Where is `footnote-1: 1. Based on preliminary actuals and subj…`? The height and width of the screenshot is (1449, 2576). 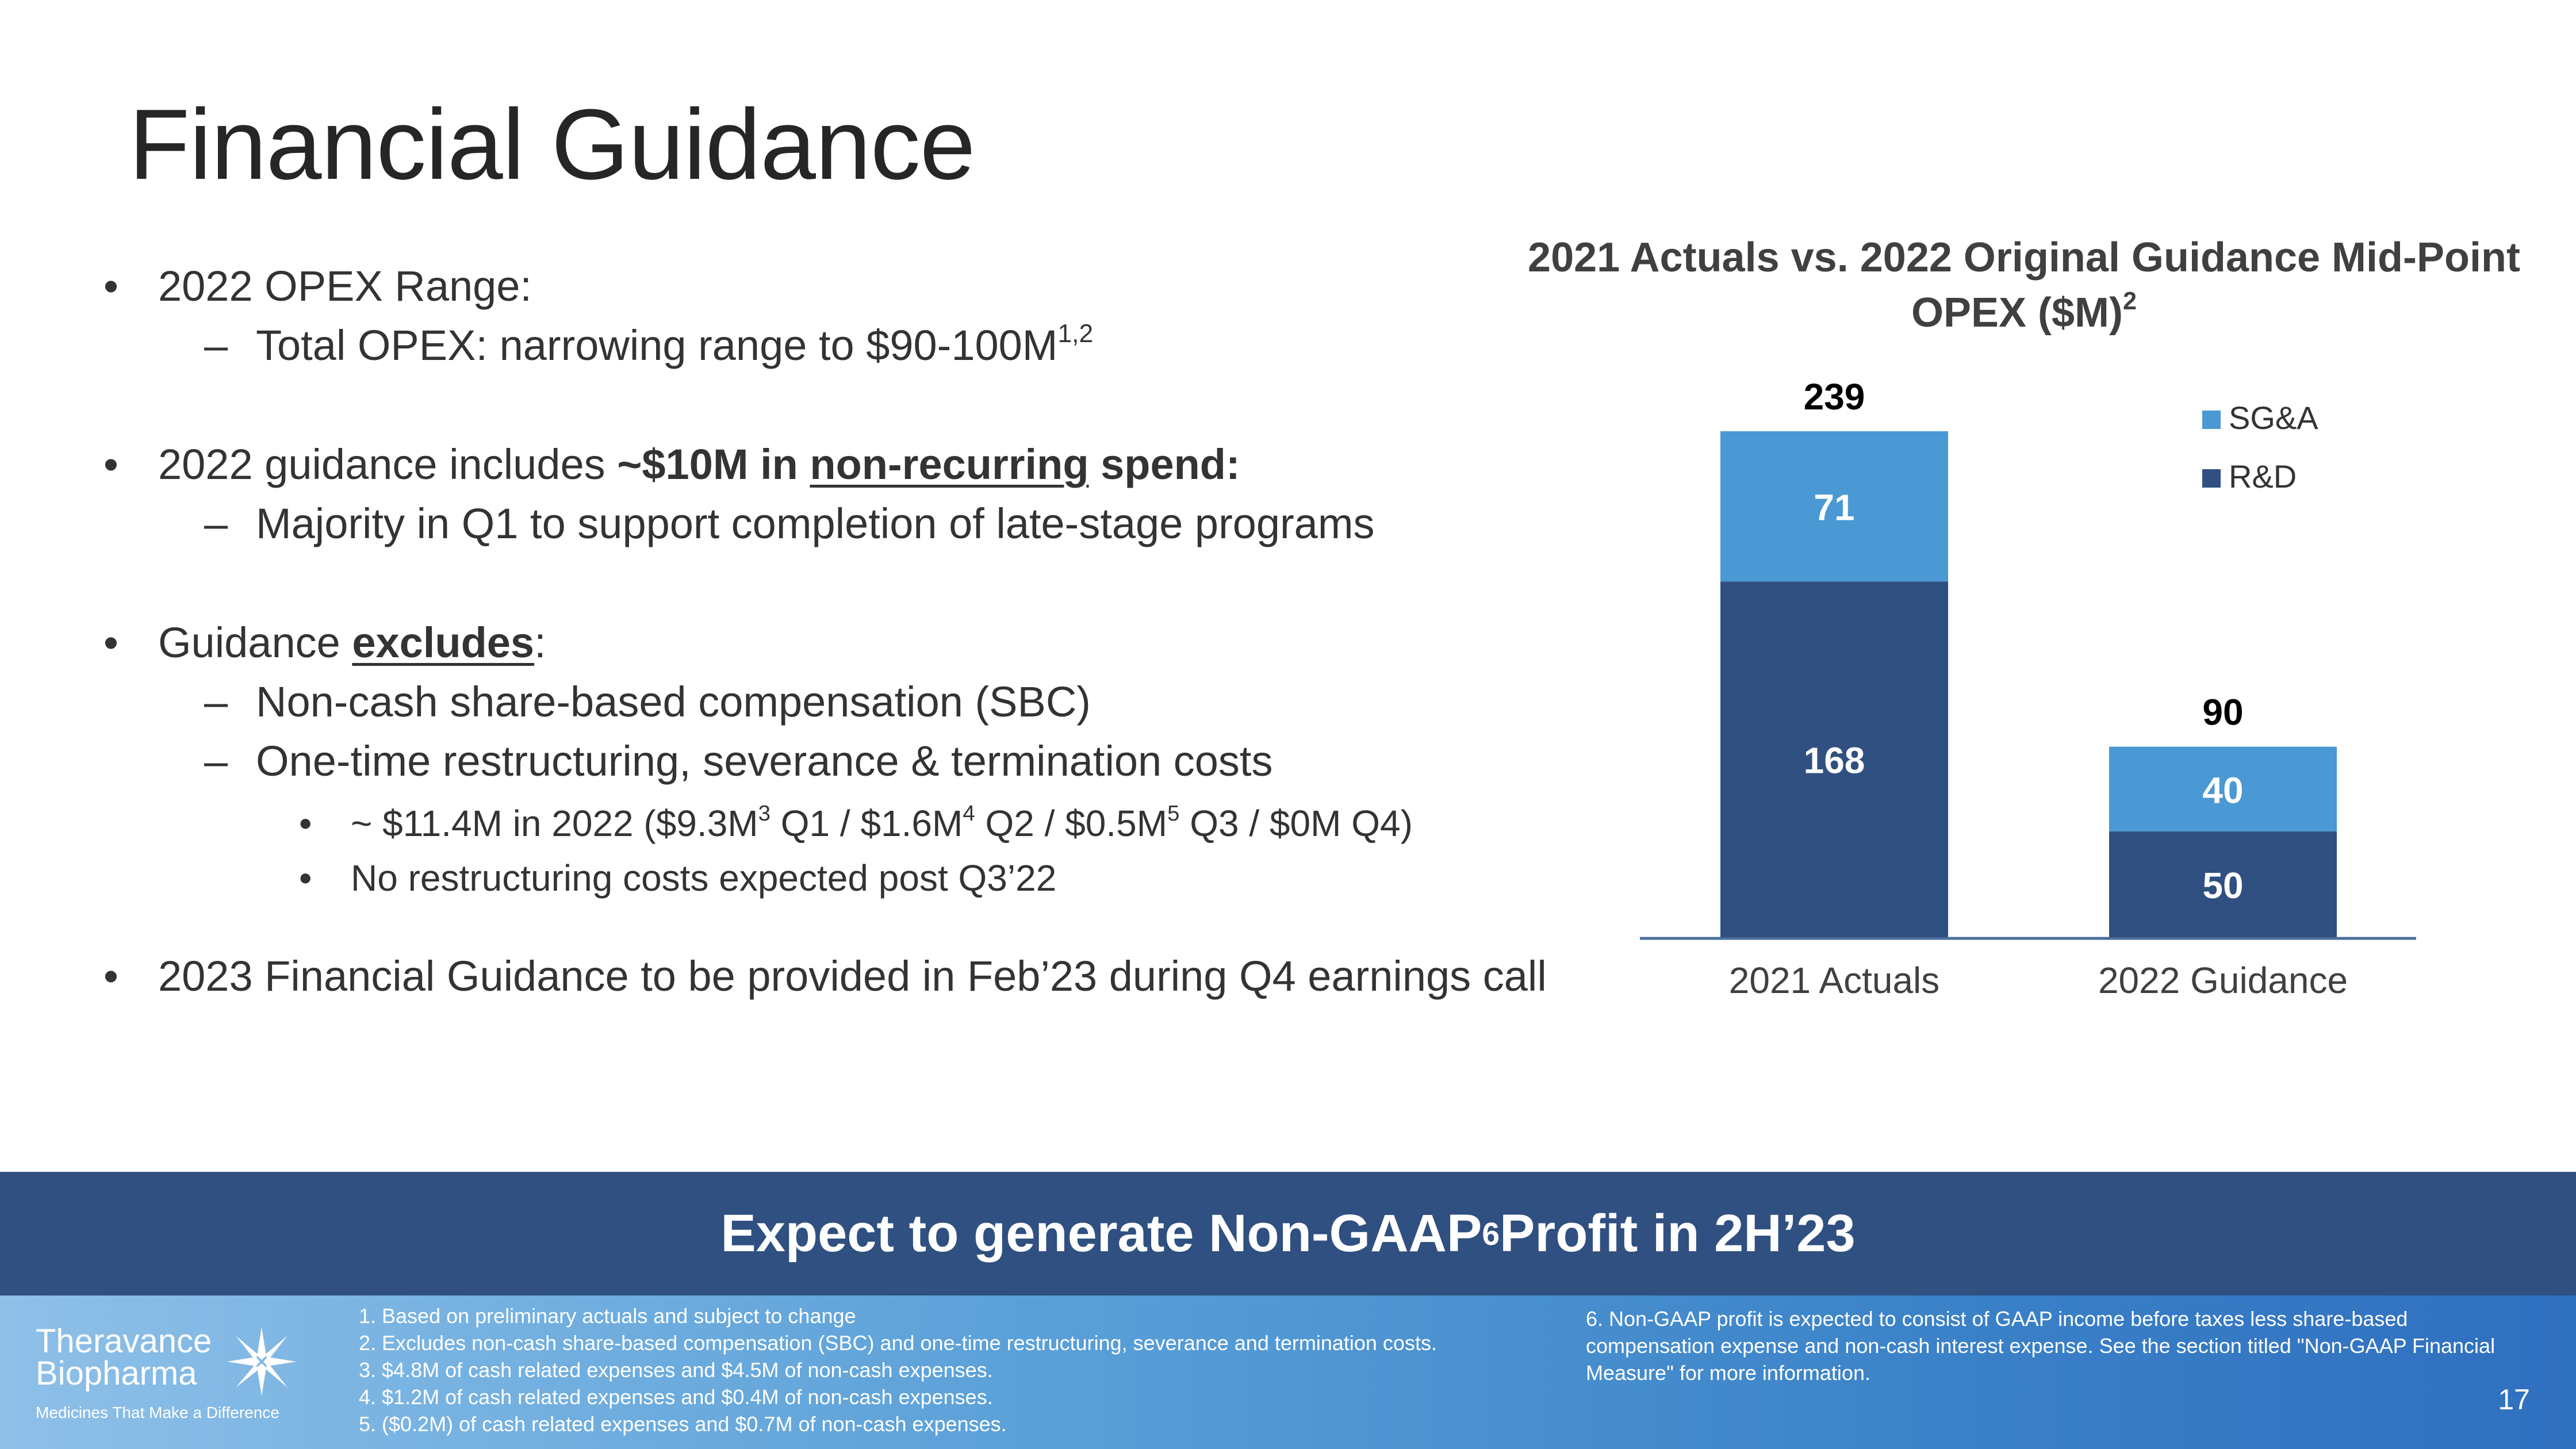
footnote-1: 1. Based on preliminary actuals and subj… is located at coordinates (607, 1316).